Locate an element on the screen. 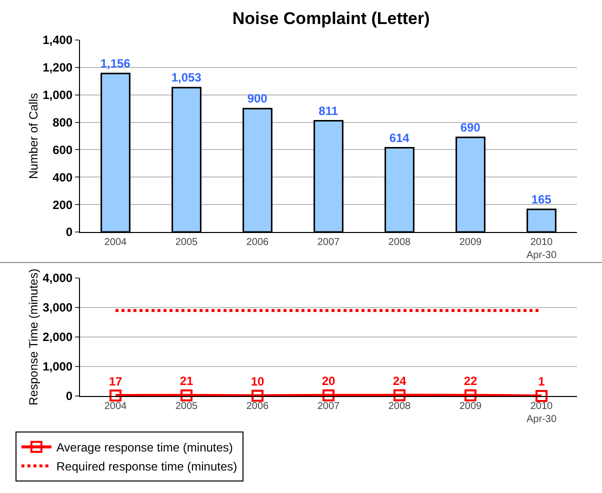  data-label: 21 is located at coordinates (187, 381).